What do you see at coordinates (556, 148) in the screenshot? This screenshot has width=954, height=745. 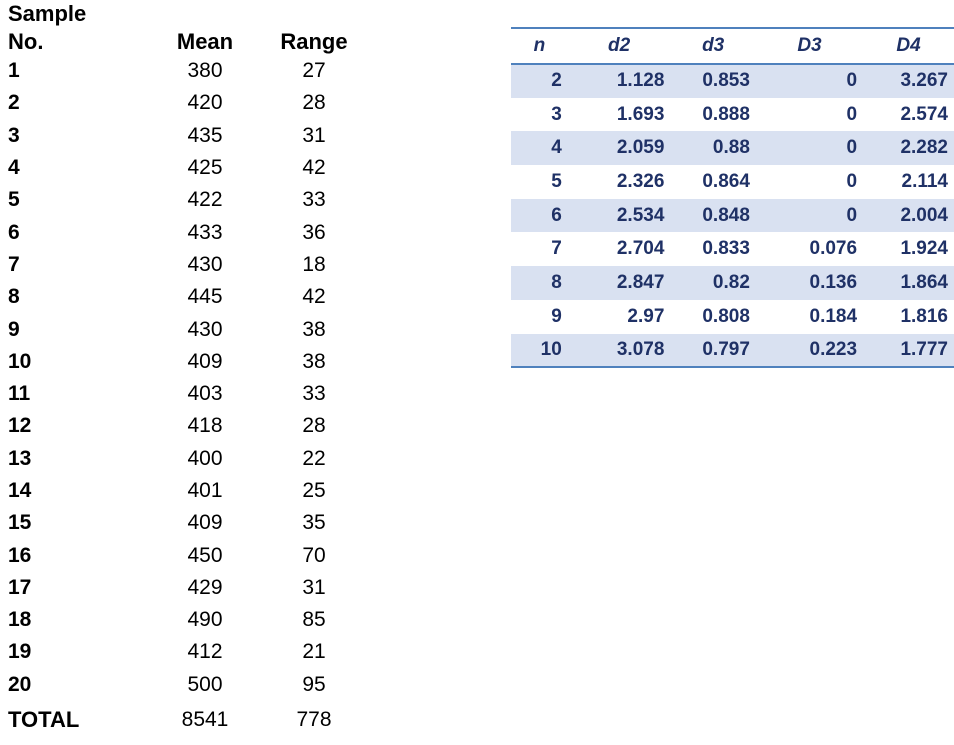 I see `n-cell: 4` at bounding box center [556, 148].